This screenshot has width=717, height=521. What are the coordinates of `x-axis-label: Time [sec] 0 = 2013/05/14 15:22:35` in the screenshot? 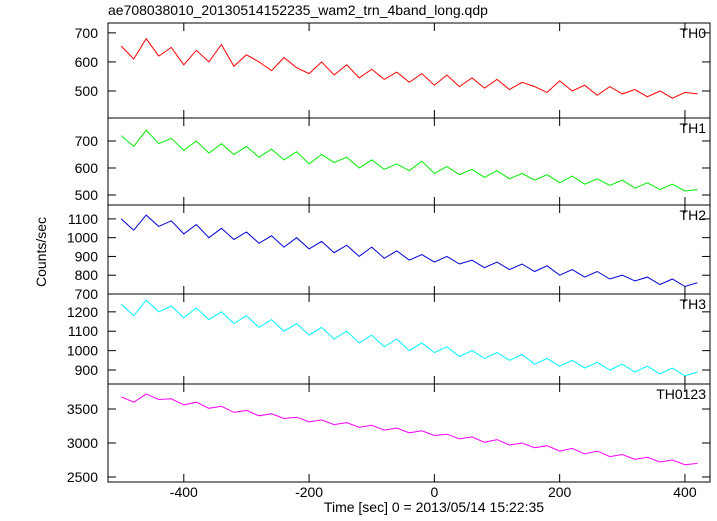 It's located at (434, 507).